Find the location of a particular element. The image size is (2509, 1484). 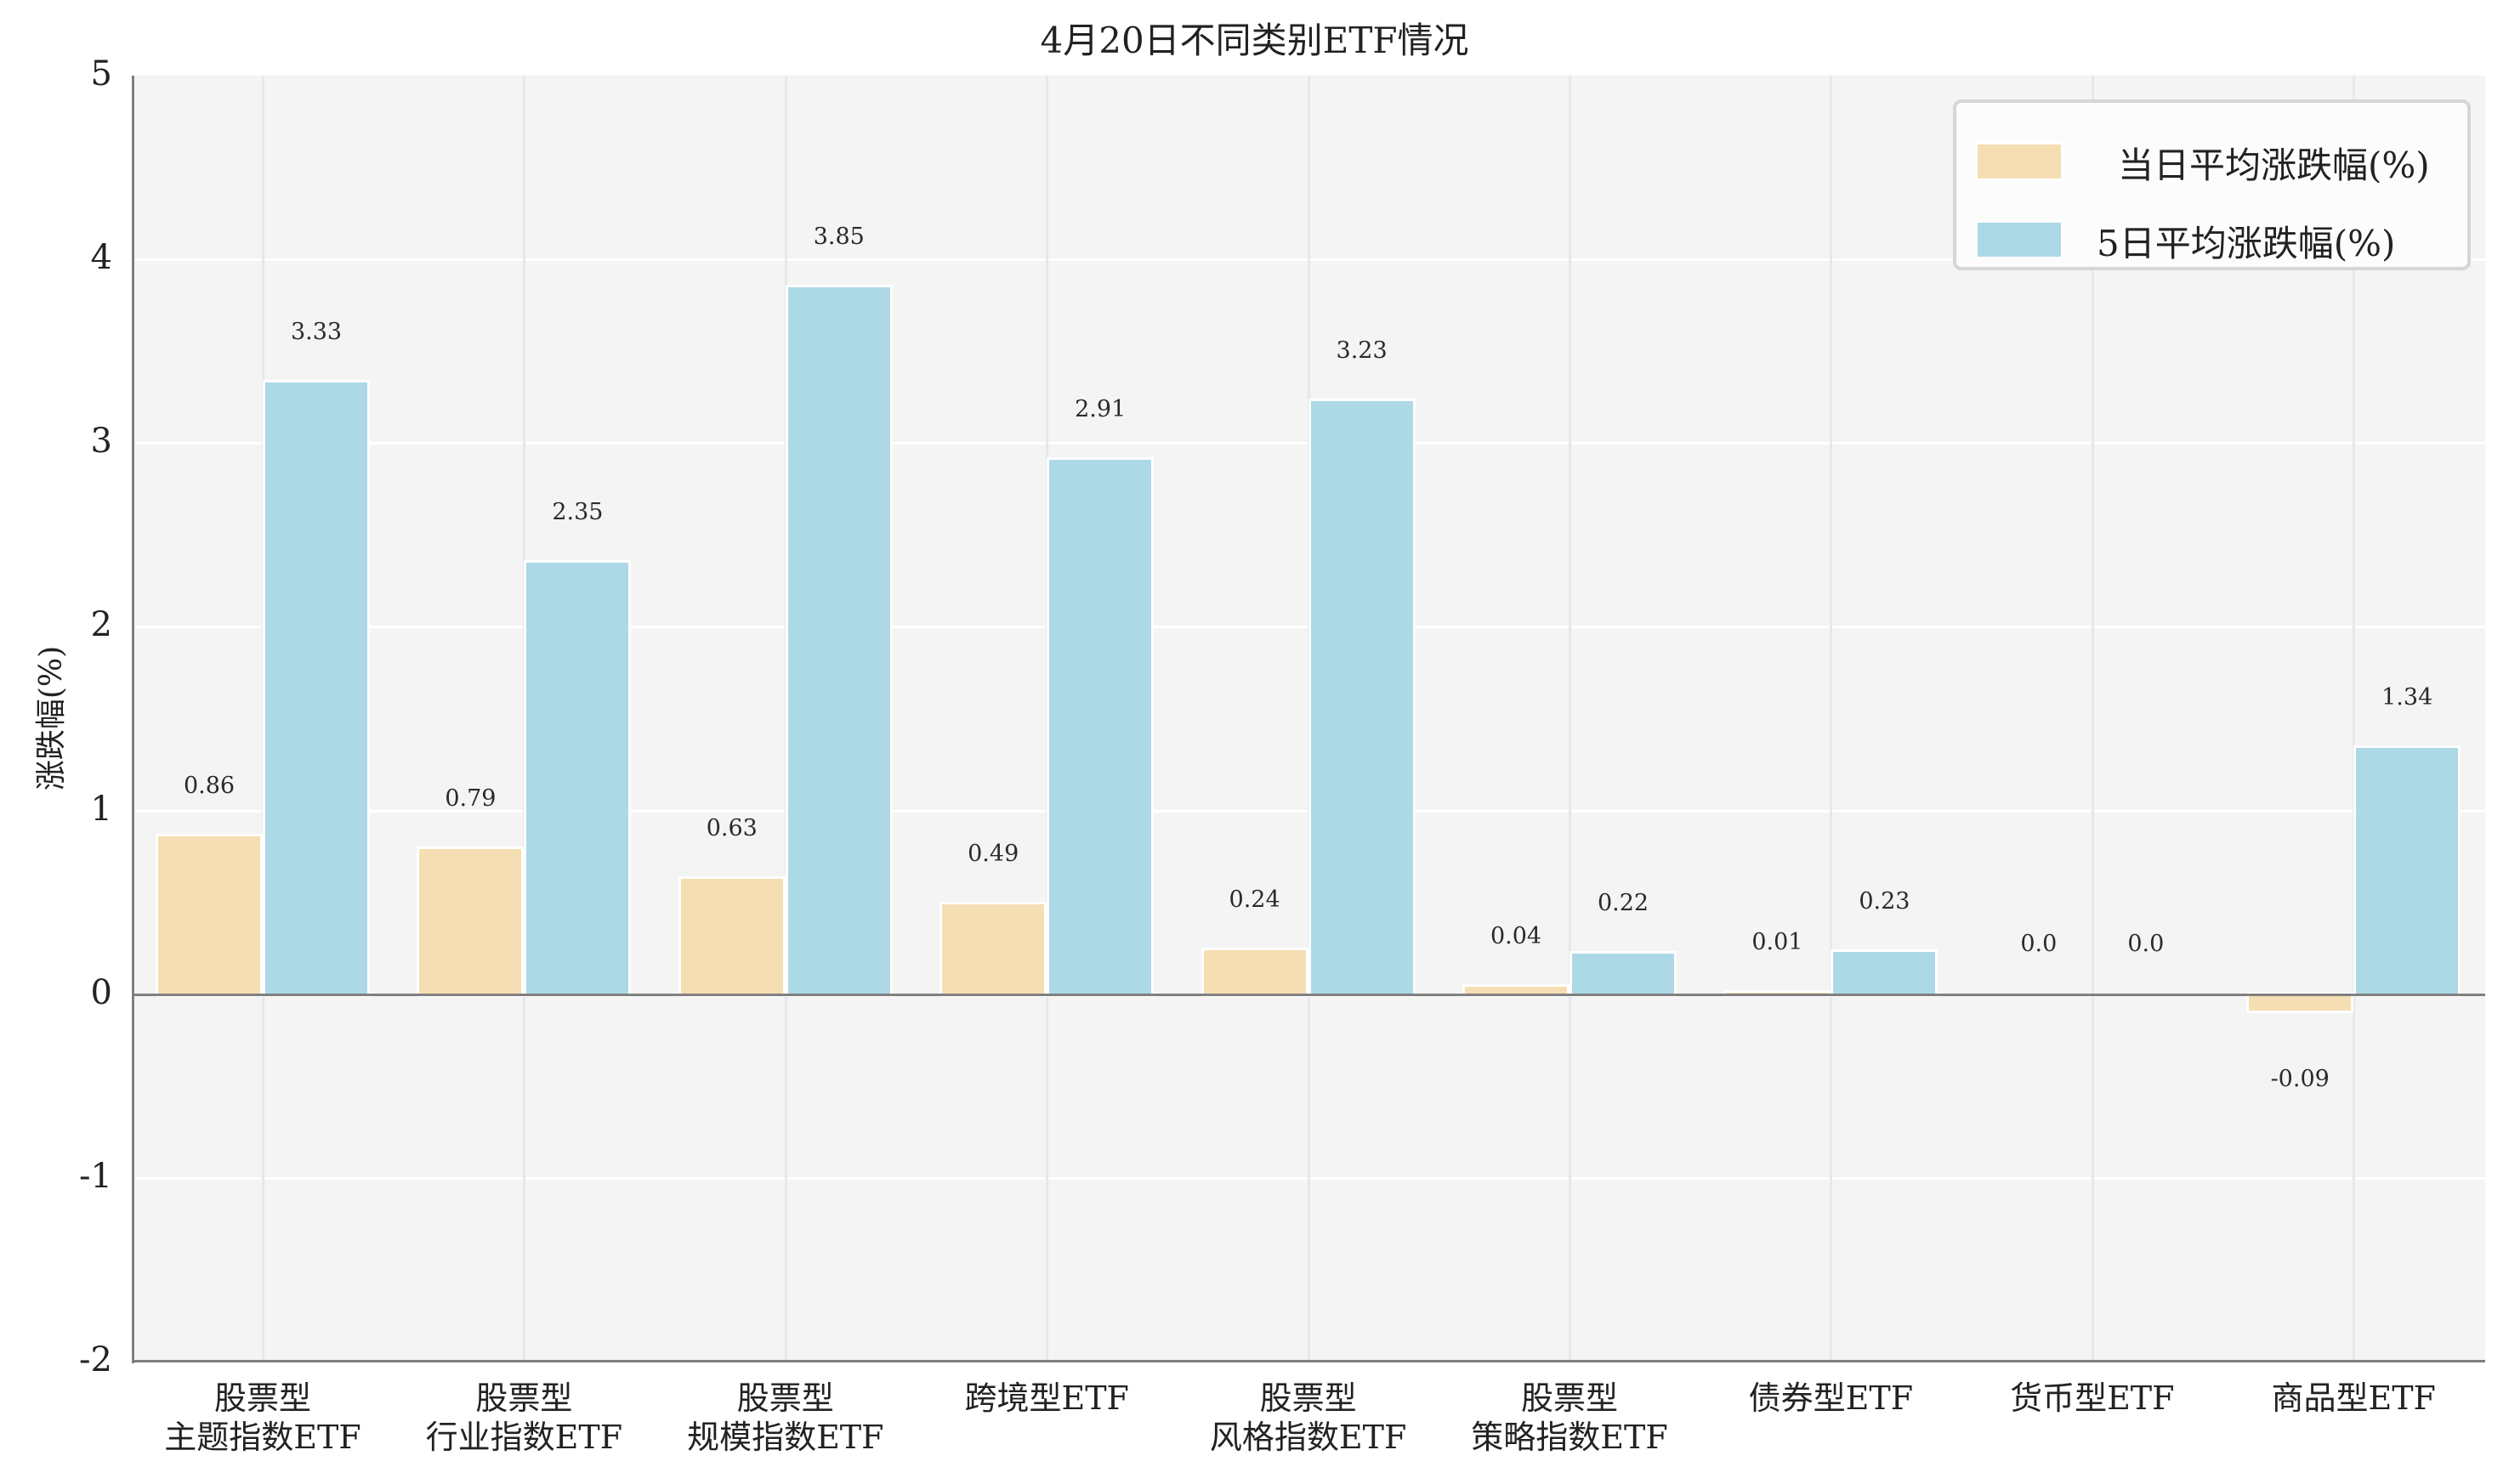

value-label: 0.24 is located at coordinates (1254, 899).